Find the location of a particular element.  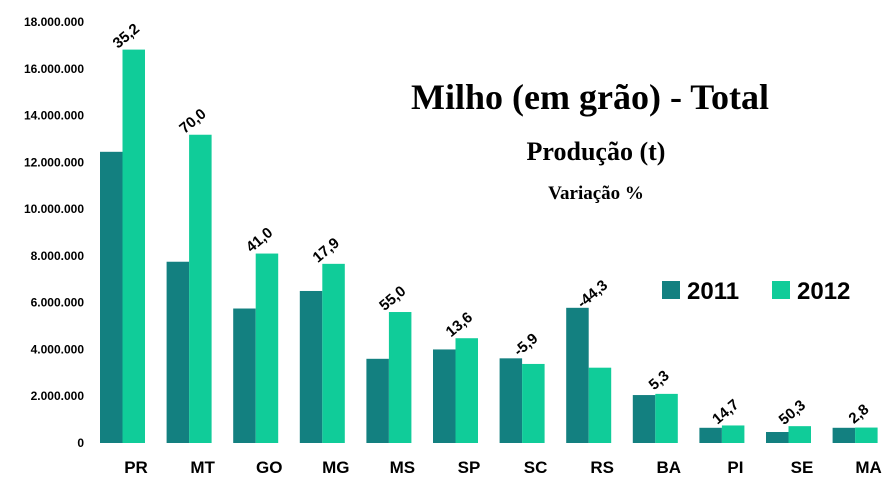

variation-label-mg: 17,9 is located at coordinates (326, 250).